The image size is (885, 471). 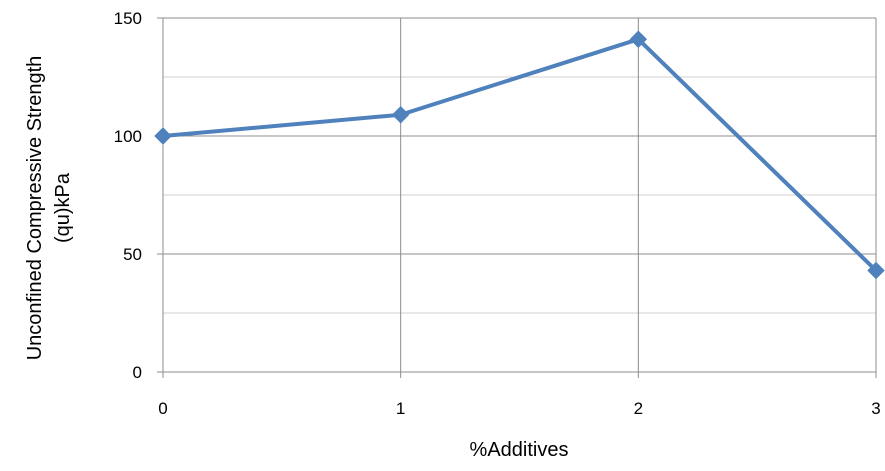 I want to click on x-tick-label: 3, so click(x=875, y=408).